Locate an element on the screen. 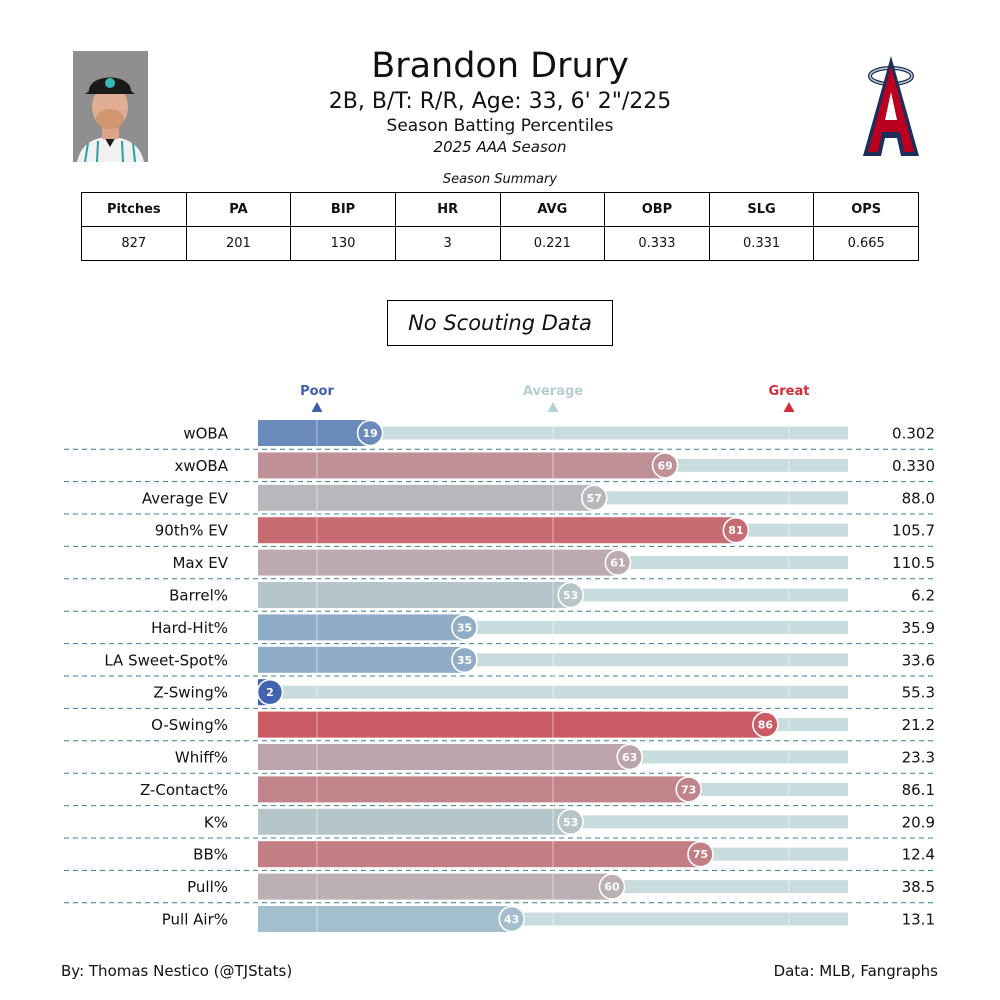 This screenshot has height=1000, width=1000. summary-value: 0.331 is located at coordinates (761, 243).